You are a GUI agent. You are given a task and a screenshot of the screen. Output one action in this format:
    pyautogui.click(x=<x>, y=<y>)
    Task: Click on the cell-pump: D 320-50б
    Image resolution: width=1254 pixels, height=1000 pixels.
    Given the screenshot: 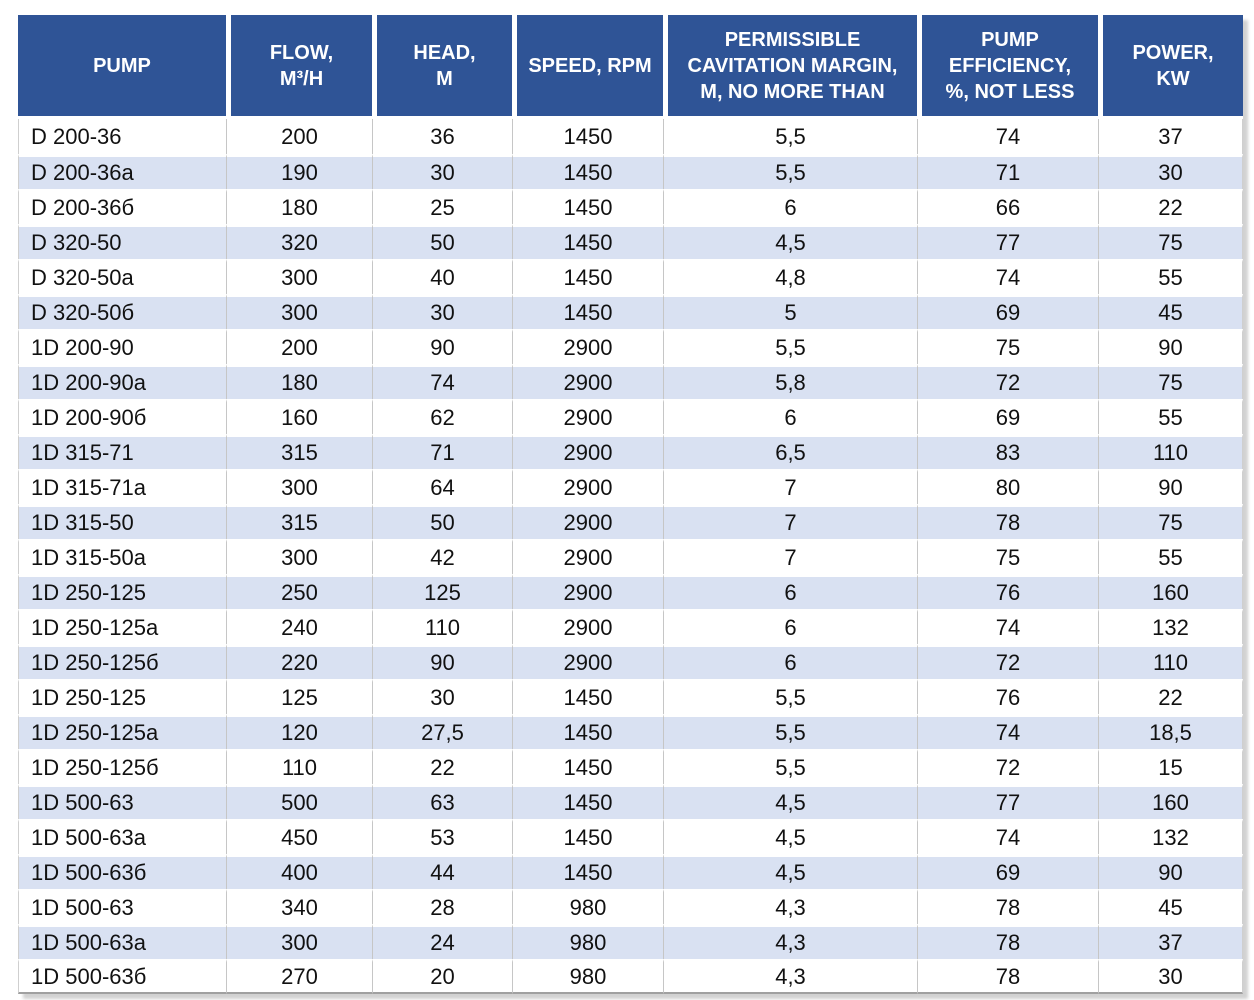 What is the action you would take?
    pyautogui.click(x=122, y=311)
    